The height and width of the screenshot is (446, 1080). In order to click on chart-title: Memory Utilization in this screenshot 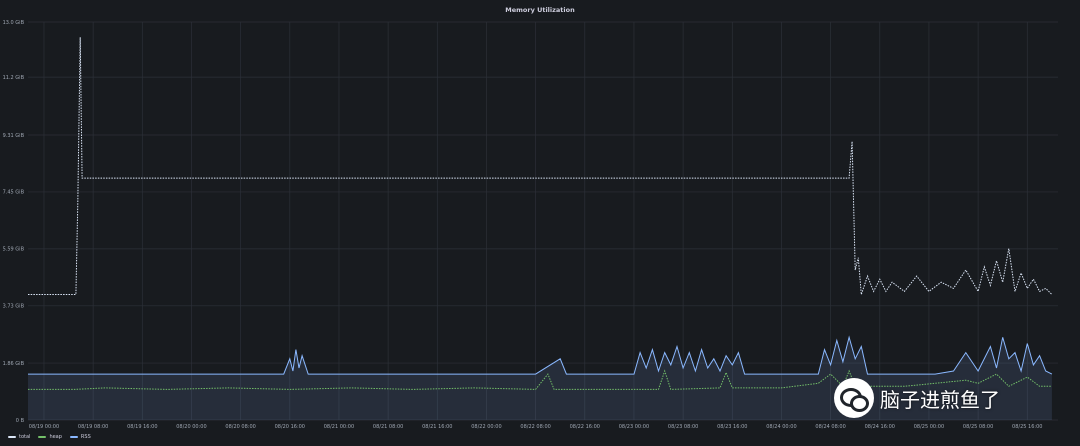, I will do `click(540, 10)`.